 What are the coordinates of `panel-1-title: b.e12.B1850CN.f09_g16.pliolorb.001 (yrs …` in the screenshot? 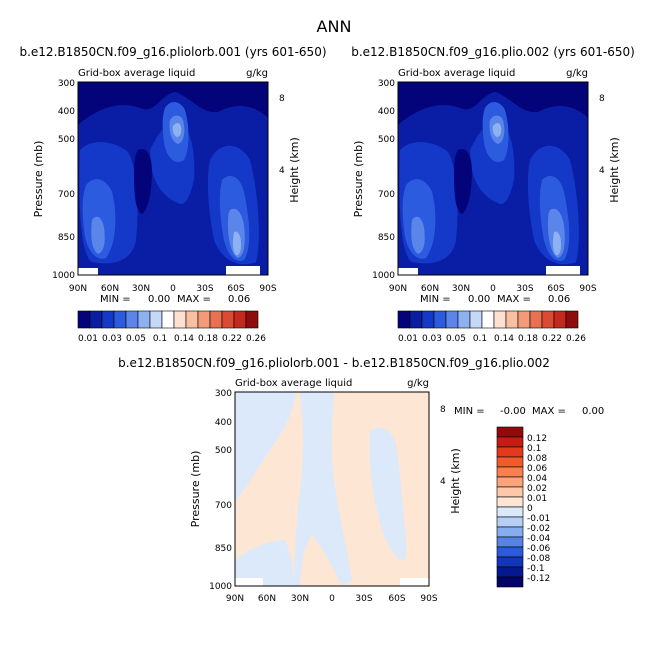 It's located at (172, 52).